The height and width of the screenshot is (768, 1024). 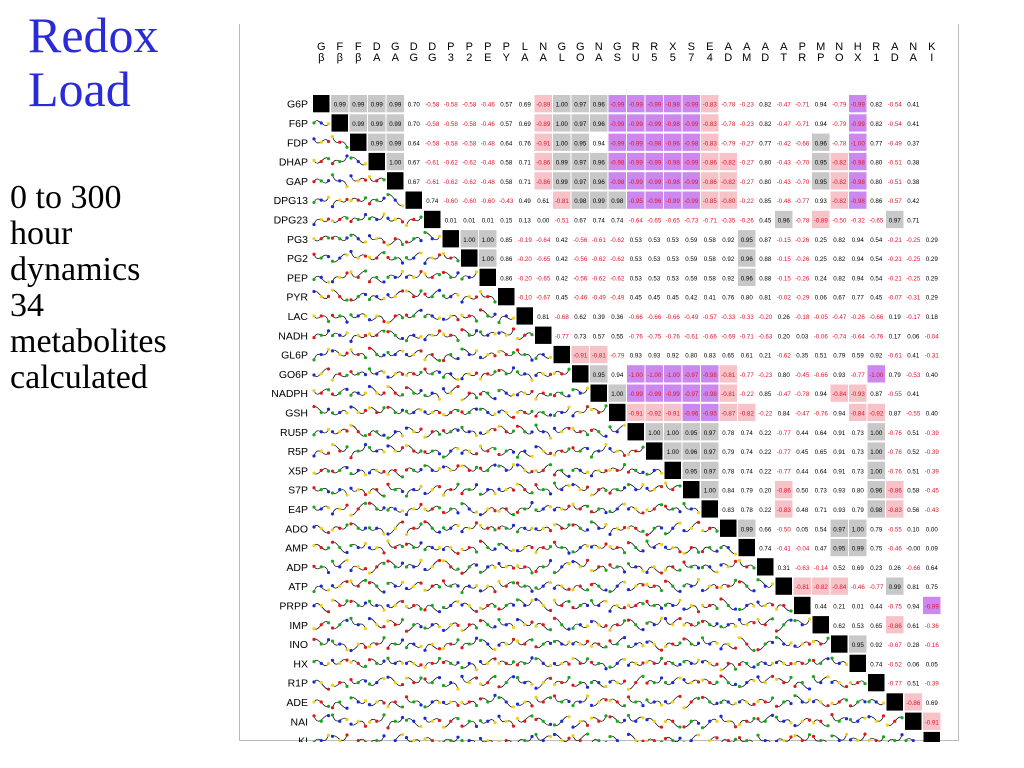 I want to click on correlation-value: -0.51, so click(x=895, y=182).